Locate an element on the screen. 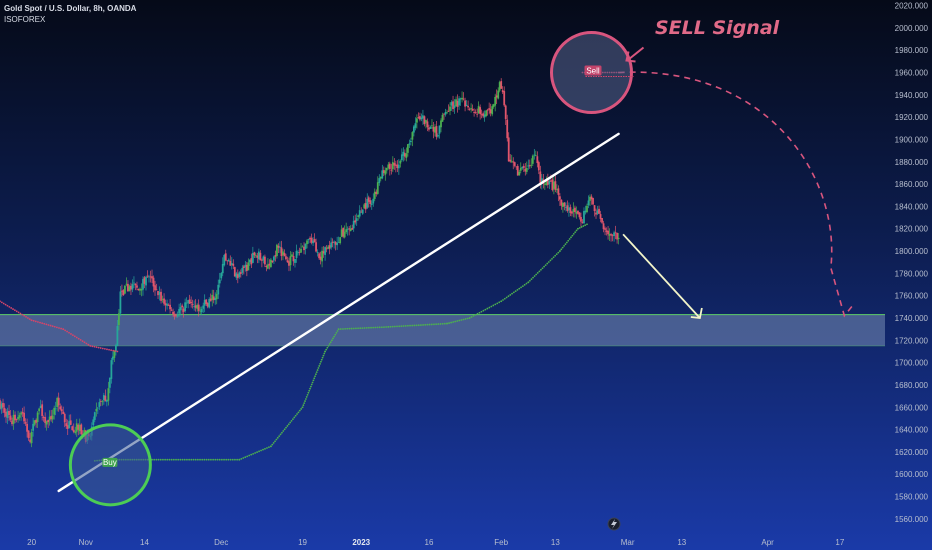 The height and width of the screenshot is (550, 932). buy-tag-bg is located at coordinates (110, 462).